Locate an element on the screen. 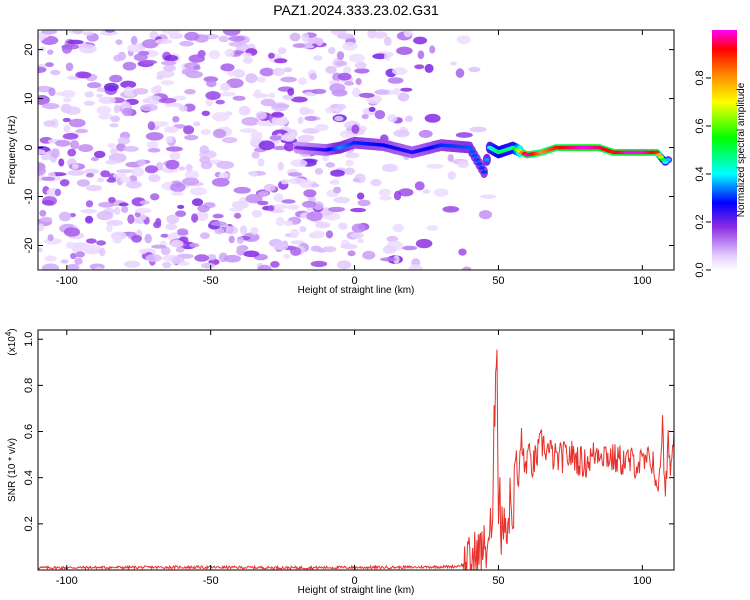 This screenshot has width=750, height=600. y-tick-label: -20 is located at coordinates (29, 246).